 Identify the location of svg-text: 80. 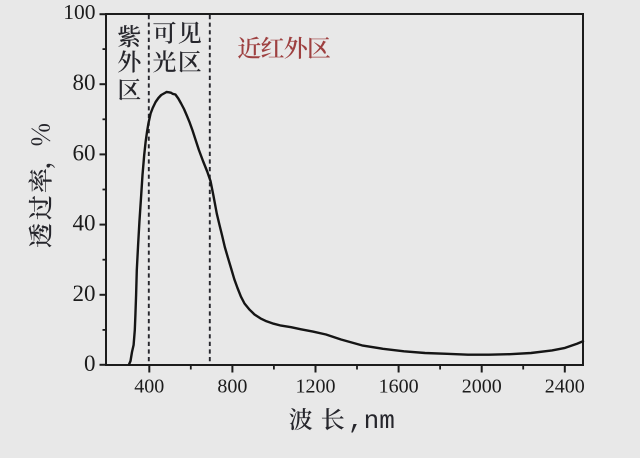
(84, 82).